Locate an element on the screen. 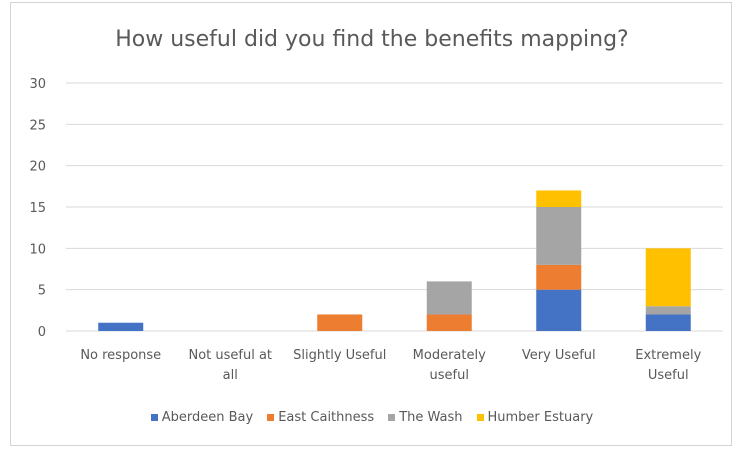  legend-label: Humber Estuary is located at coordinates (540, 417).